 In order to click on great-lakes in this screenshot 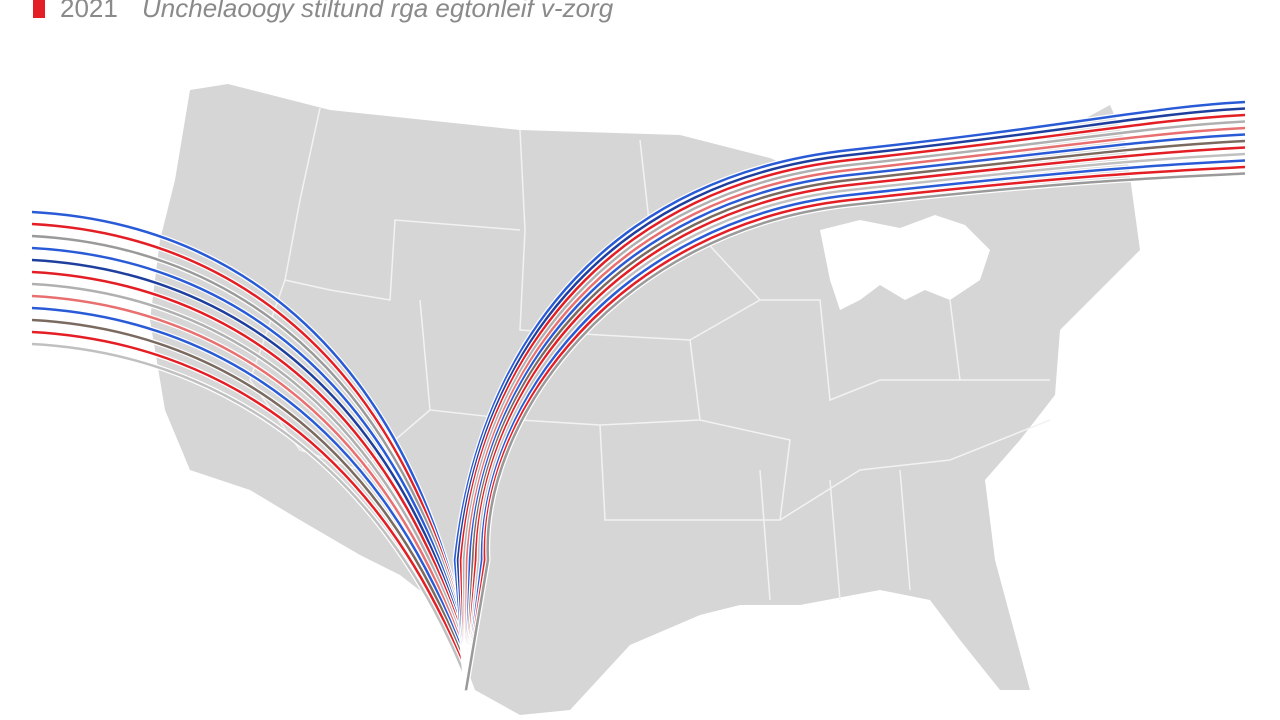, I will do `click(905, 262)`.